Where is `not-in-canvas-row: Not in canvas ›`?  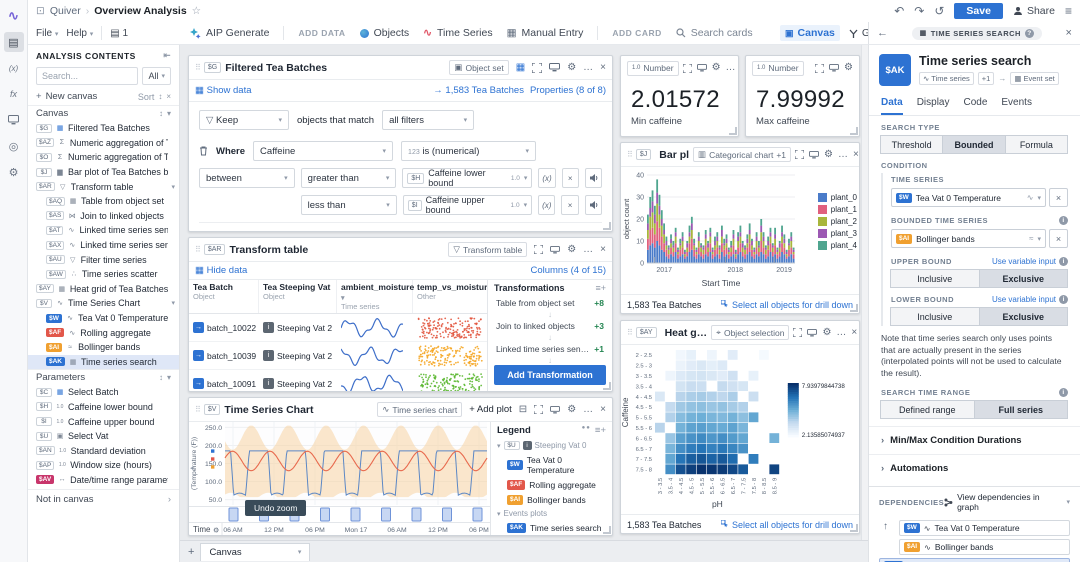
not-in-canvas-row: Not in canvas › is located at coordinates (103, 499).